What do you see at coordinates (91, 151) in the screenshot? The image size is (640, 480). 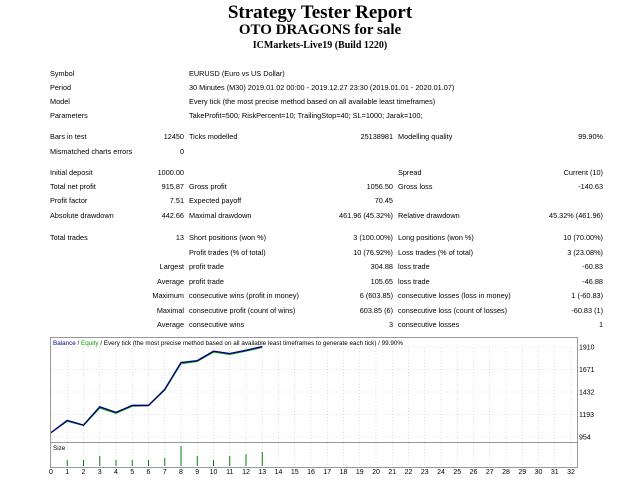 I see `mismatched-label: Mismatched charts errors` at bounding box center [91, 151].